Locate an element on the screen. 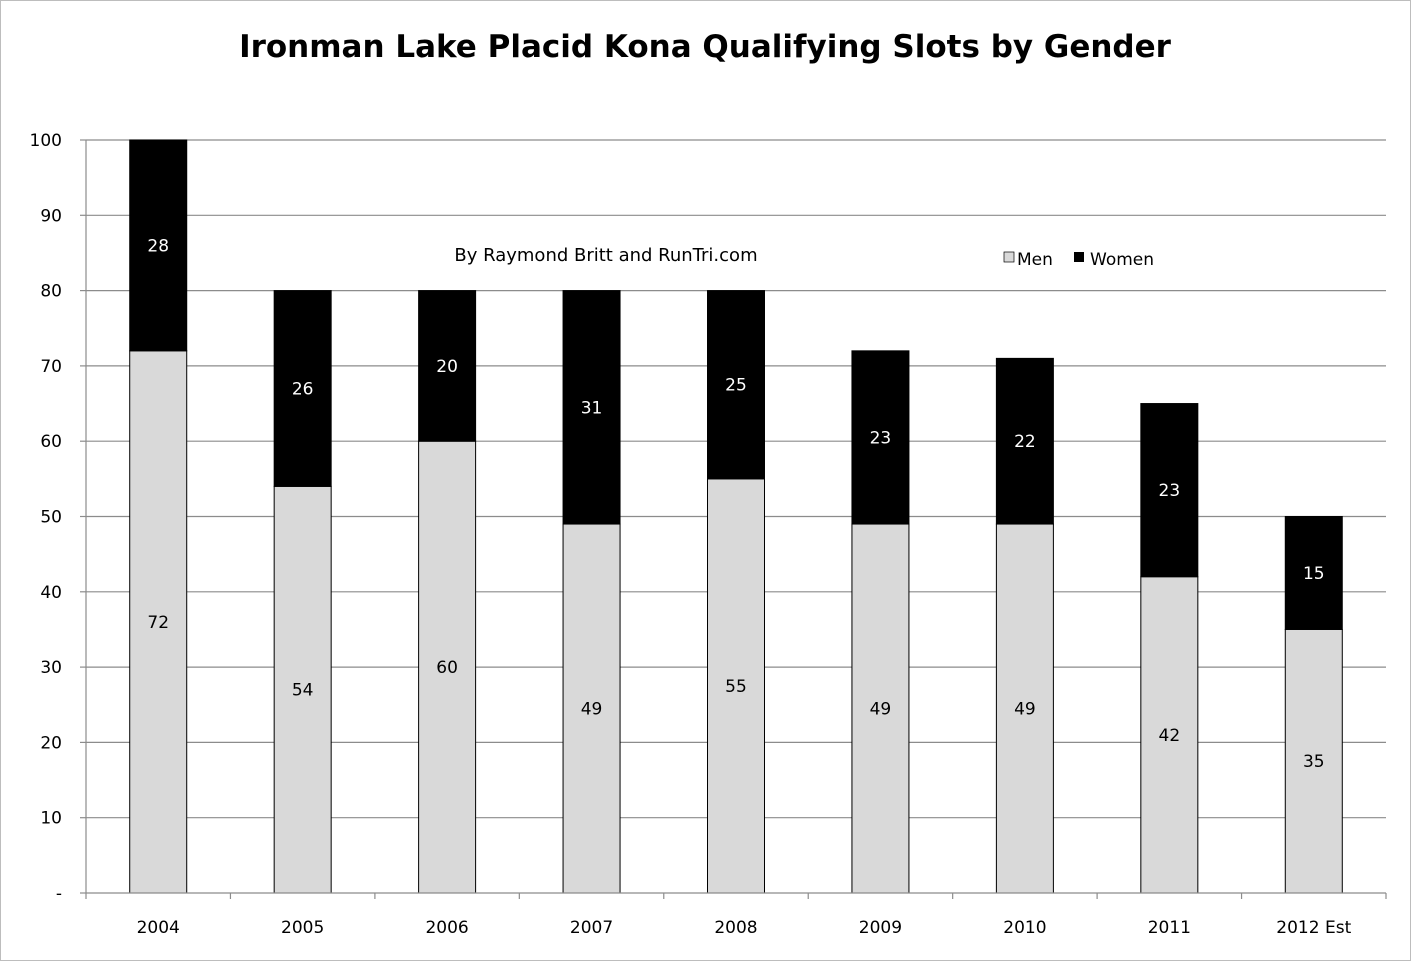 This screenshot has width=1411, height=965. bar-women-2009 is located at coordinates (880, 437).